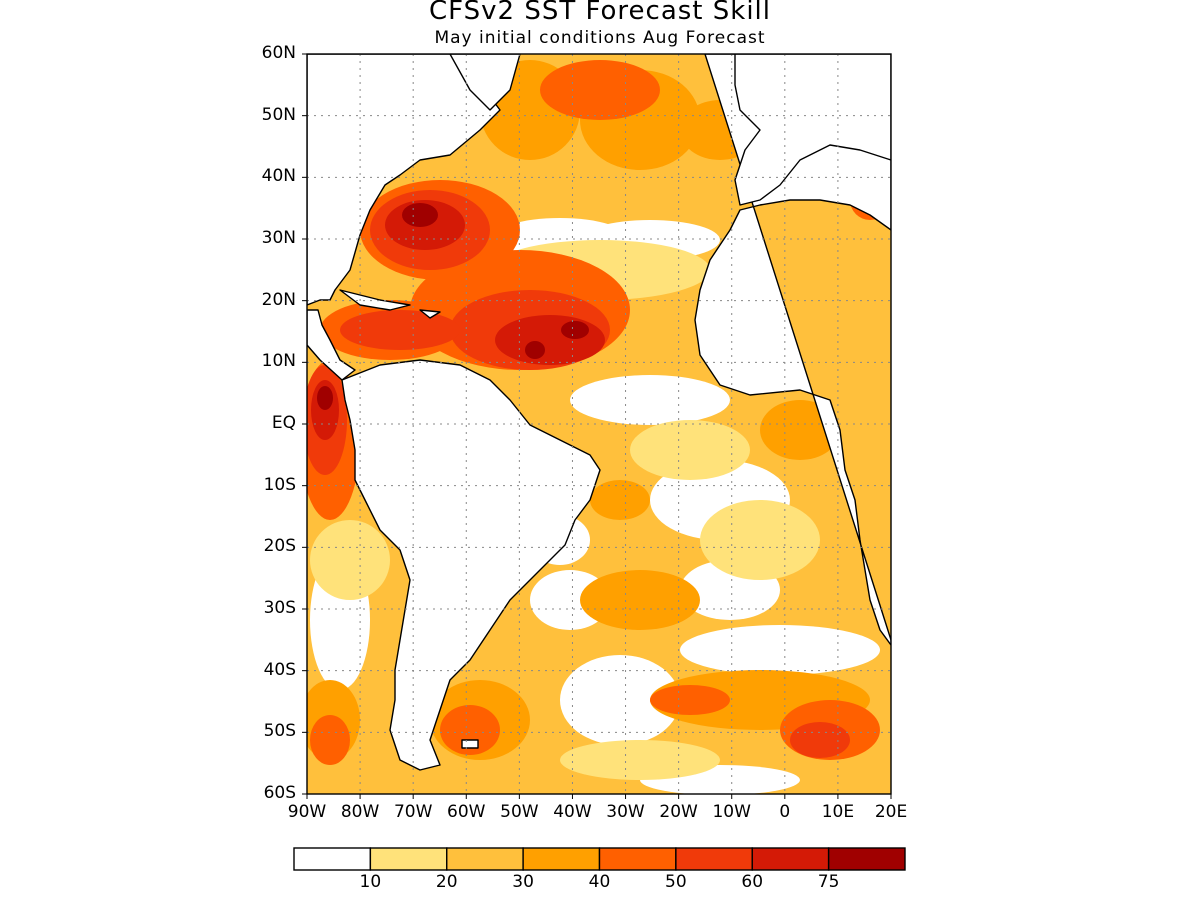 The width and height of the screenshot is (1200, 900). I want to click on map-title: CFSv2 SST Forecast Skill, so click(600, 13).